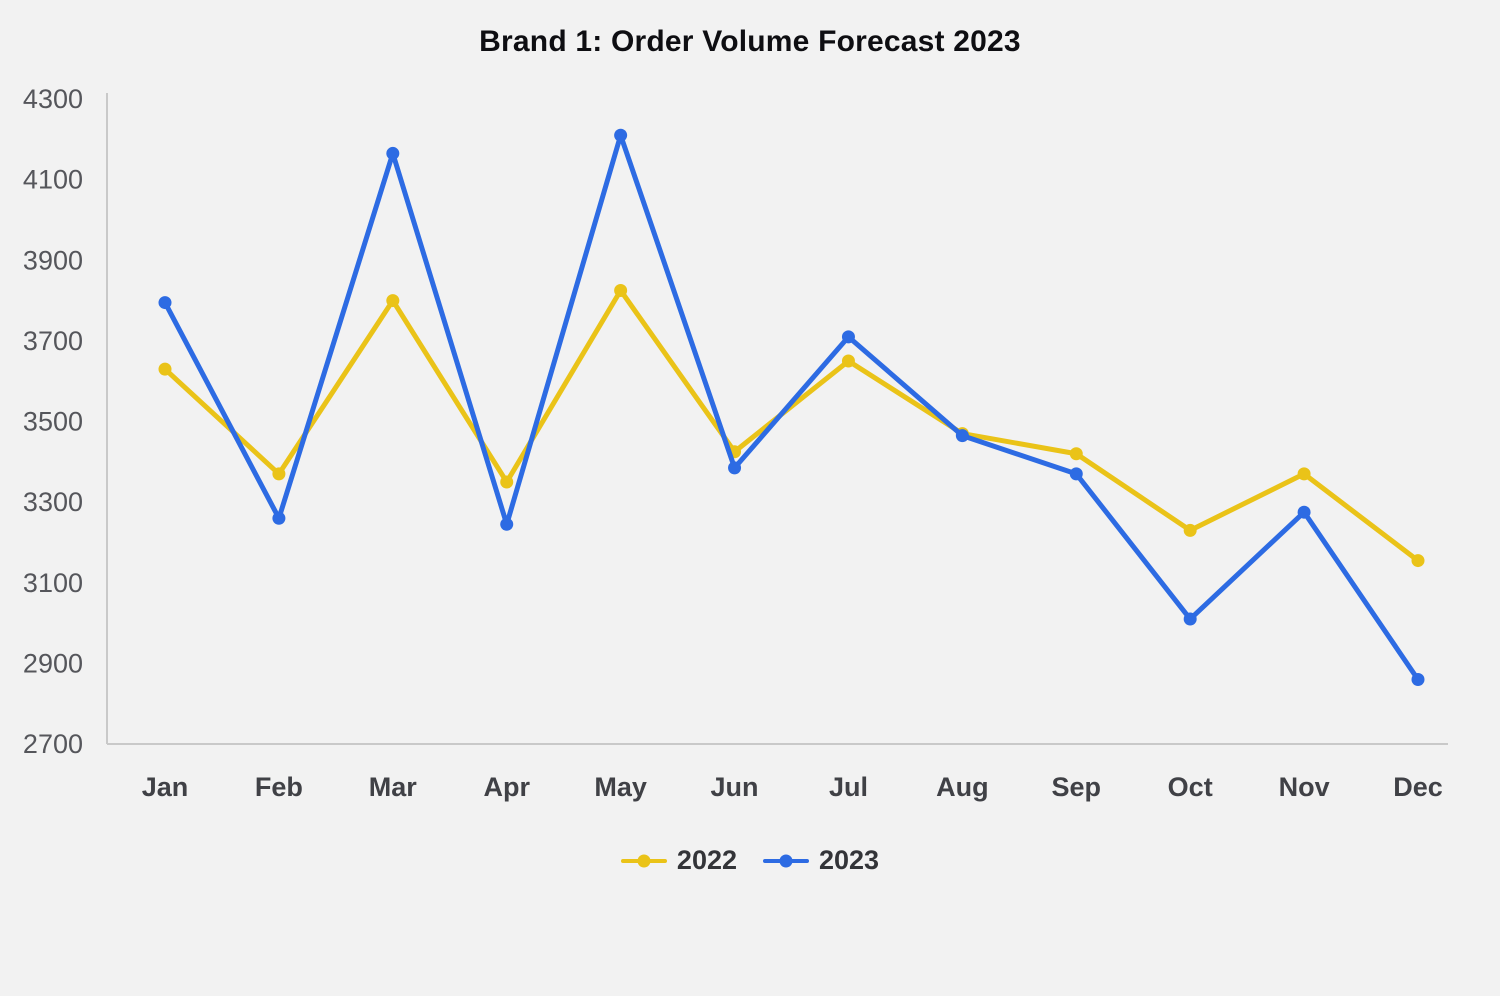  I want to click on chart-title: Brand 1: Order Volume Forecast 2023, so click(750, 41).